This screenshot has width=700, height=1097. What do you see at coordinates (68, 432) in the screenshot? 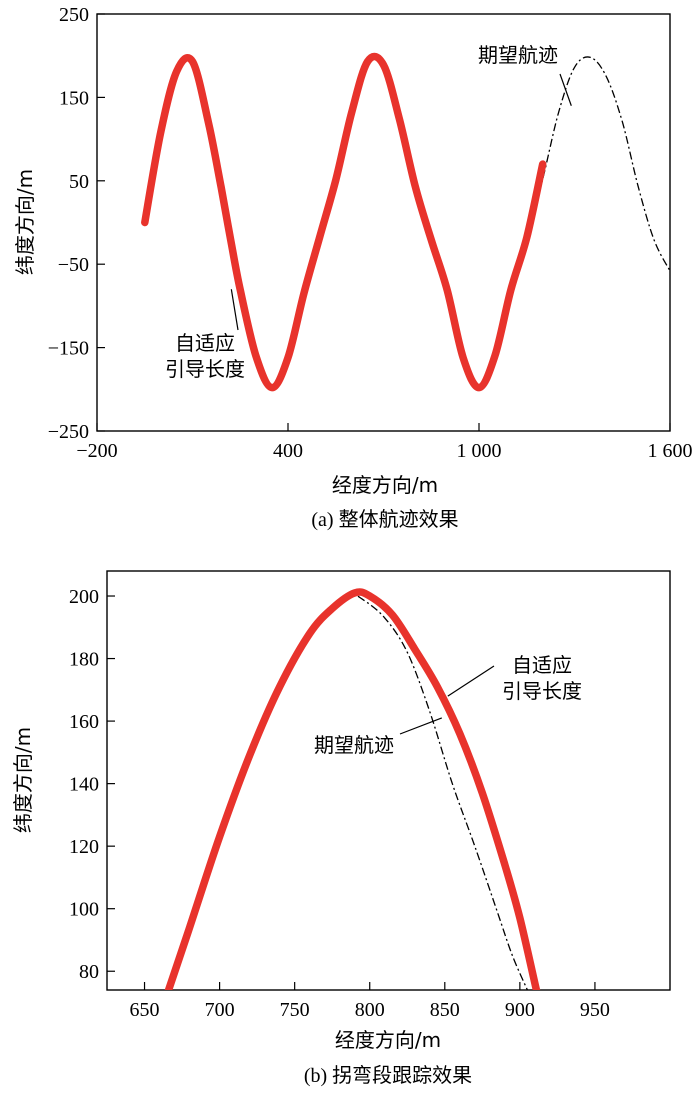
I see `a-ytick-label: −250` at bounding box center [68, 432].